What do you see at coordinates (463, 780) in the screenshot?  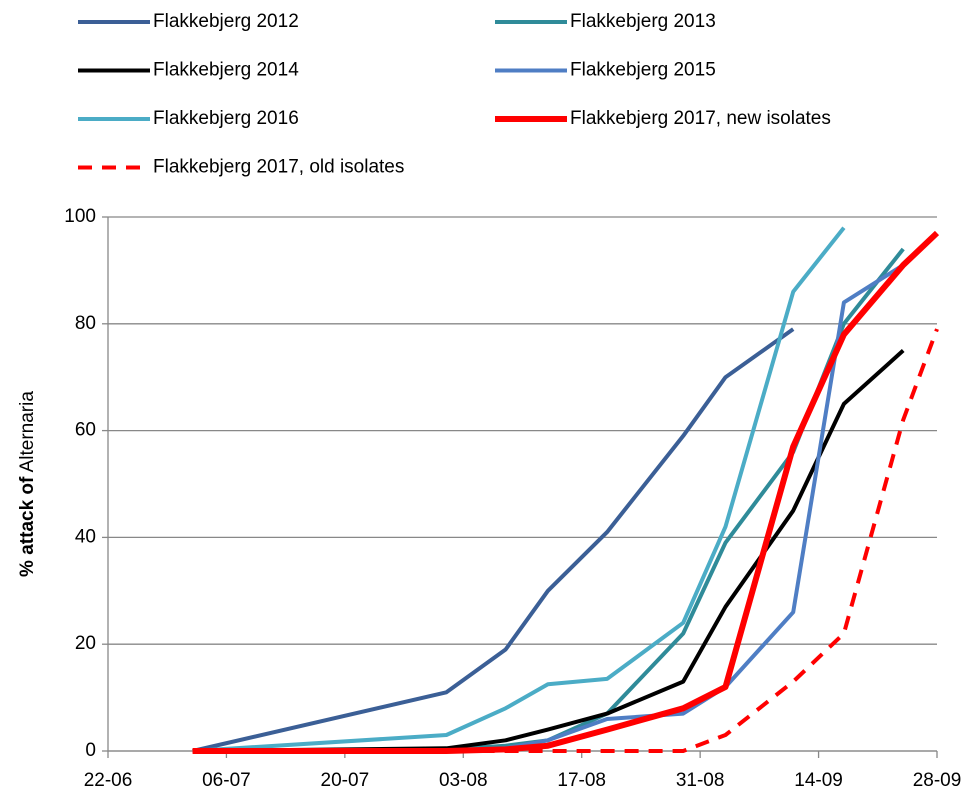 I see `x-tick-label: 03-08` at bounding box center [463, 780].